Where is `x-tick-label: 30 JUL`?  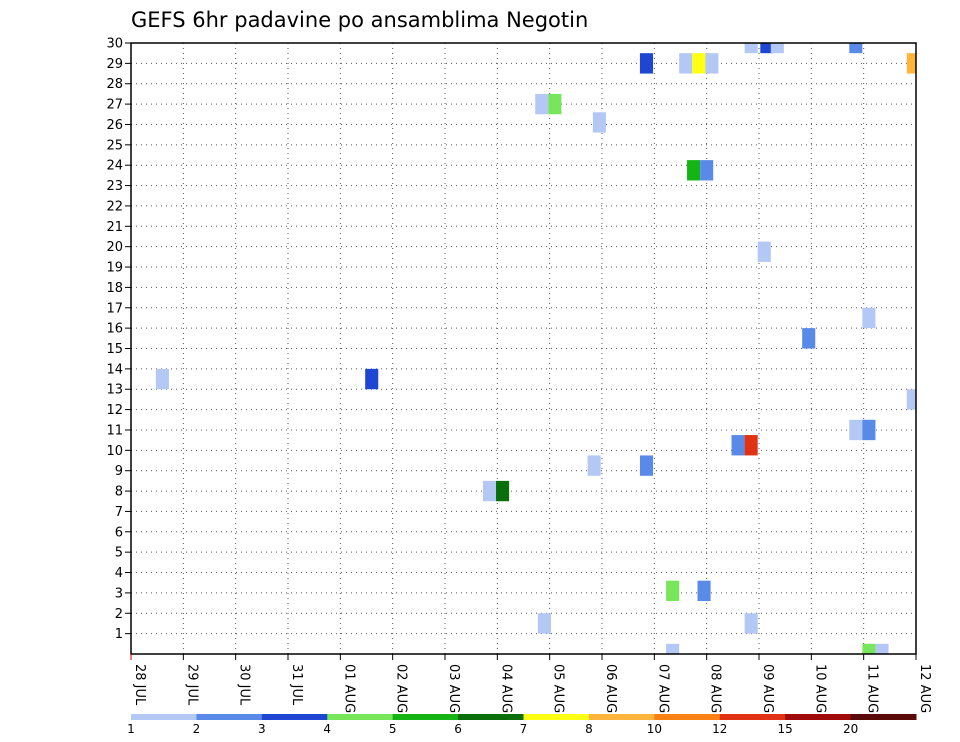
x-tick-label: 30 JUL is located at coordinates (244, 685).